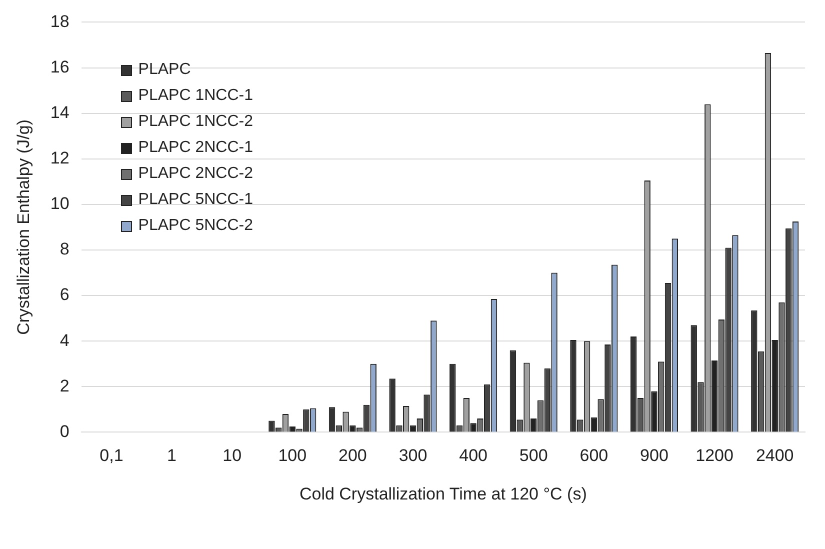  Describe the element at coordinates (775, 456) in the screenshot. I see `x-tick-label: 2400` at that location.